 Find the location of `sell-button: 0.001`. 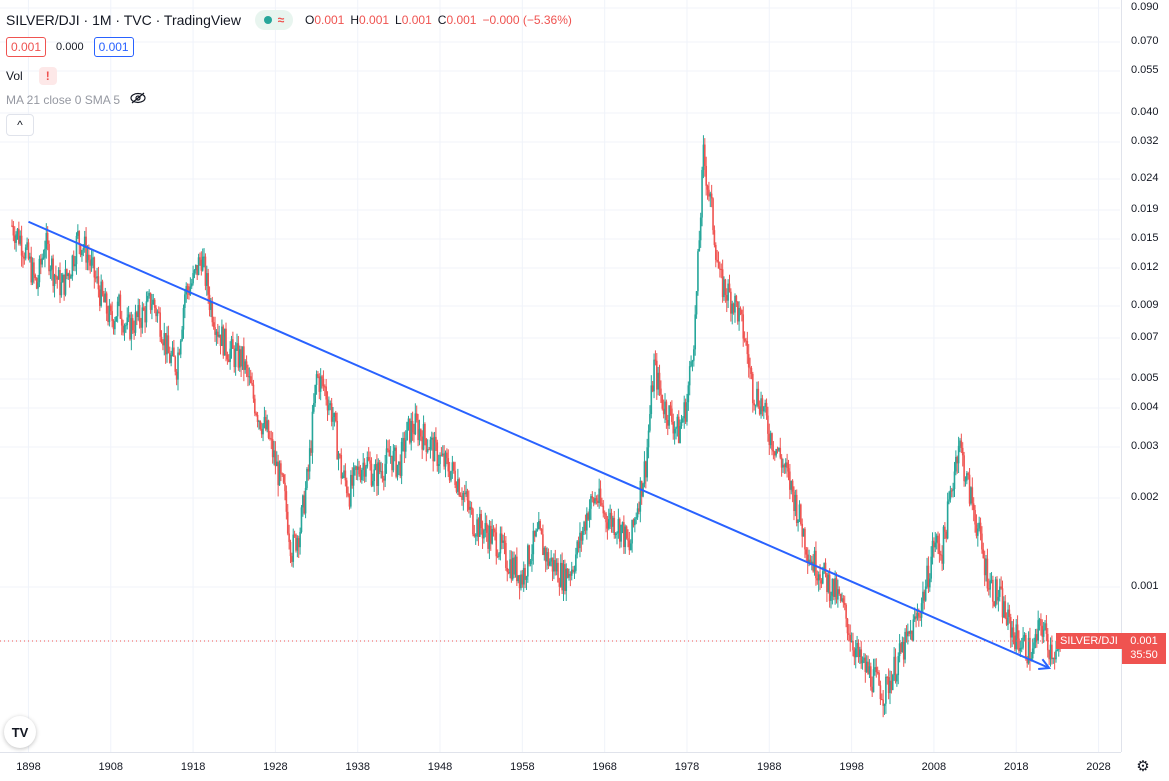

sell-button: 0.001 is located at coordinates (26, 47).